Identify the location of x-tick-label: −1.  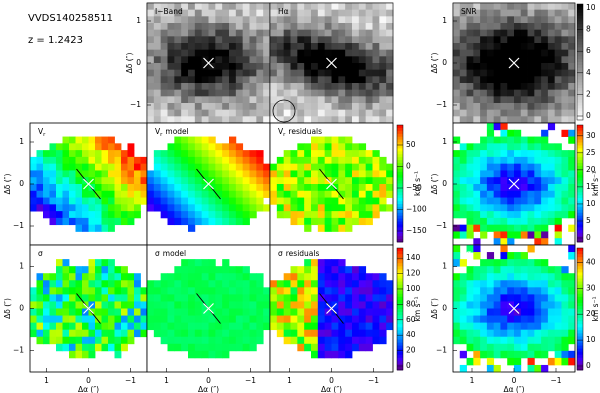
(130, 380).